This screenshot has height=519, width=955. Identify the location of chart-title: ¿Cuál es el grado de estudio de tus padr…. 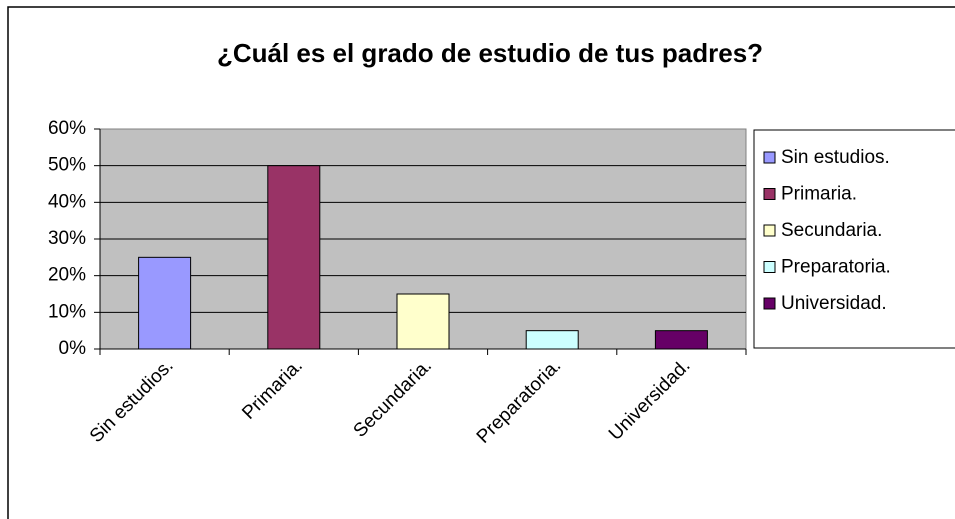
(490, 53).